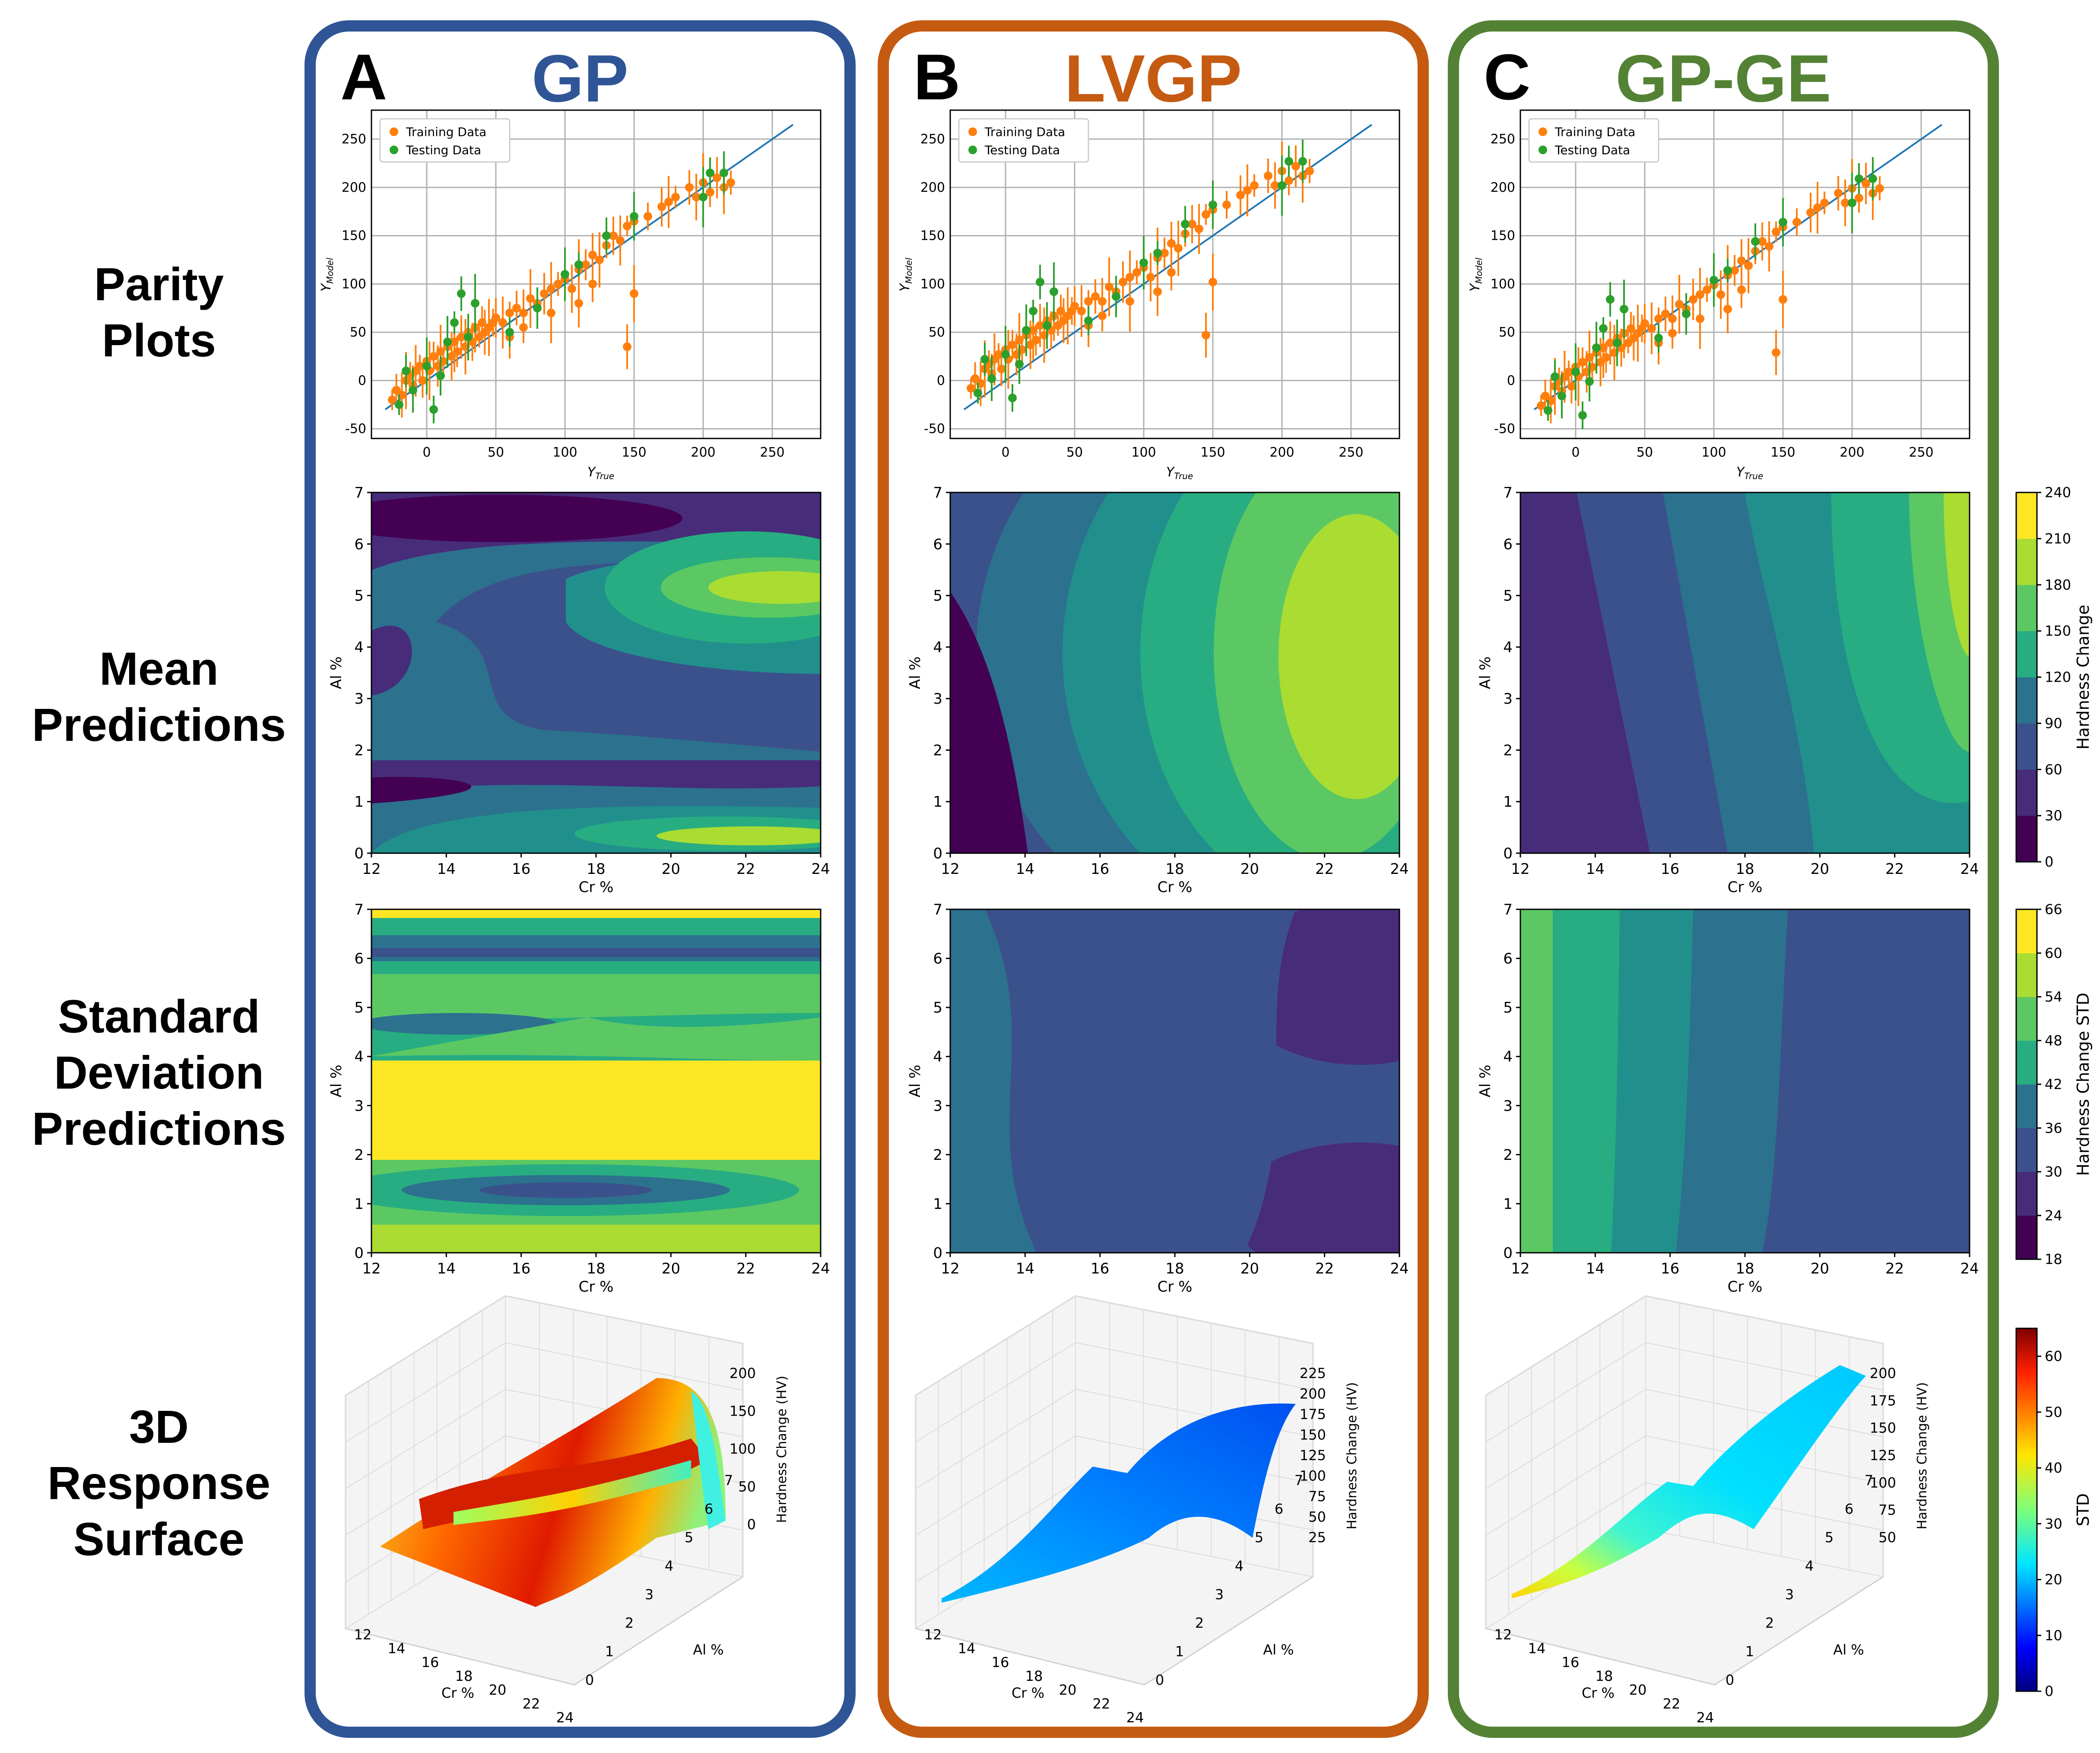 This screenshot has width=2100, height=1753. What do you see at coordinates (1028, 1693) in the screenshot?
I see `x-axis-label: Cr %` at bounding box center [1028, 1693].